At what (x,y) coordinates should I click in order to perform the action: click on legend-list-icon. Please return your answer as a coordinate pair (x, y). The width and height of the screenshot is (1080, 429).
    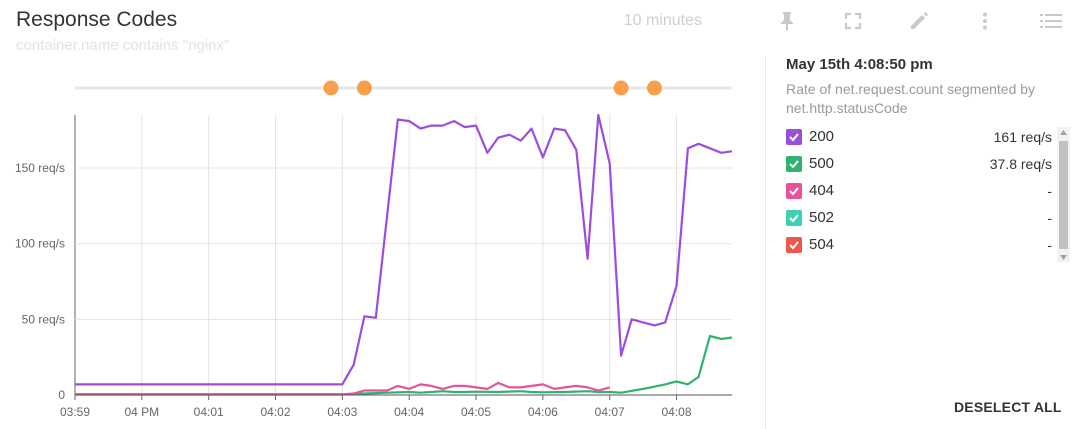
    Looking at the image, I should click on (1051, 21).